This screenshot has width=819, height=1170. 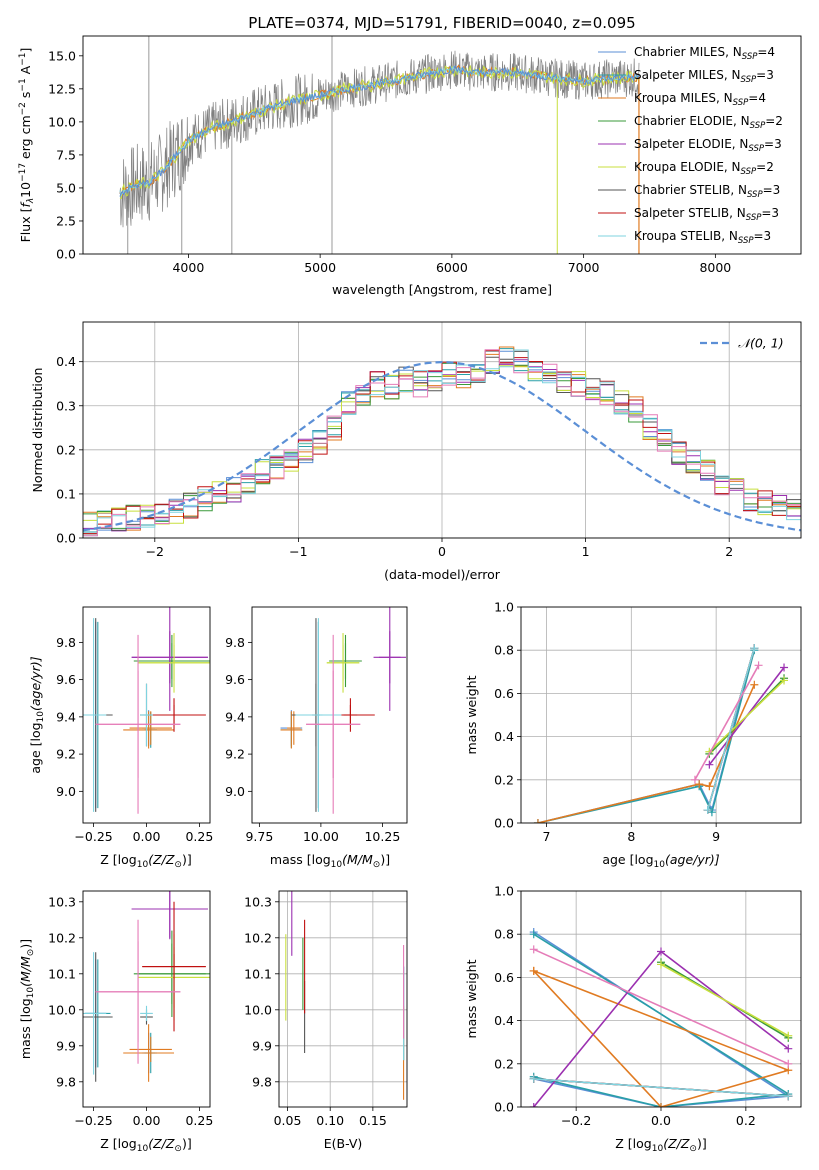 What do you see at coordinates (66, 449) in the screenshot?
I see `y-tick-label: 0.2` at bounding box center [66, 449].